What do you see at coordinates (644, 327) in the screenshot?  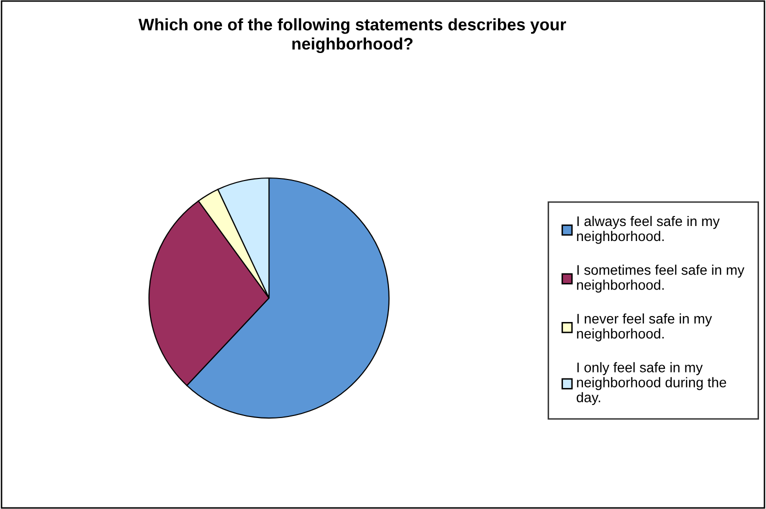 I see `legend-label: I never feel safe in my neighborhood.` at bounding box center [644, 327].